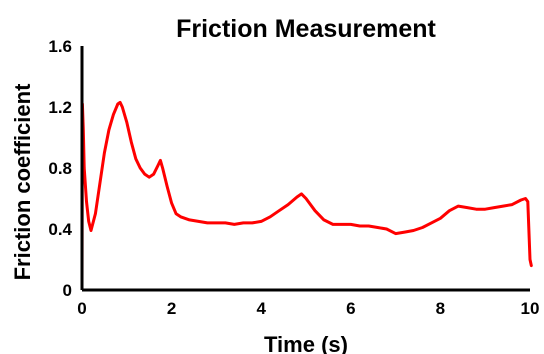 The width and height of the screenshot is (544, 354). What do you see at coordinates (60, 46) in the screenshot?
I see `y-tick-label: 1.6` at bounding box center [60, 46].